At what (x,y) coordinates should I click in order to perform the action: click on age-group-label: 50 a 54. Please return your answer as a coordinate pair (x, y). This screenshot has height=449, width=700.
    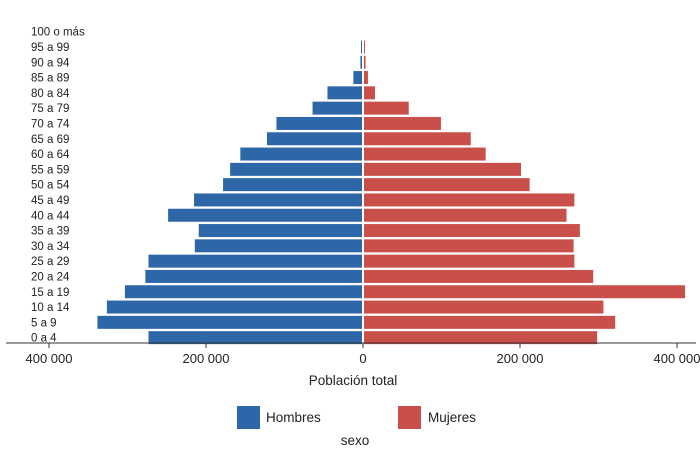
    Looking at the image, I should click on (50, 186).